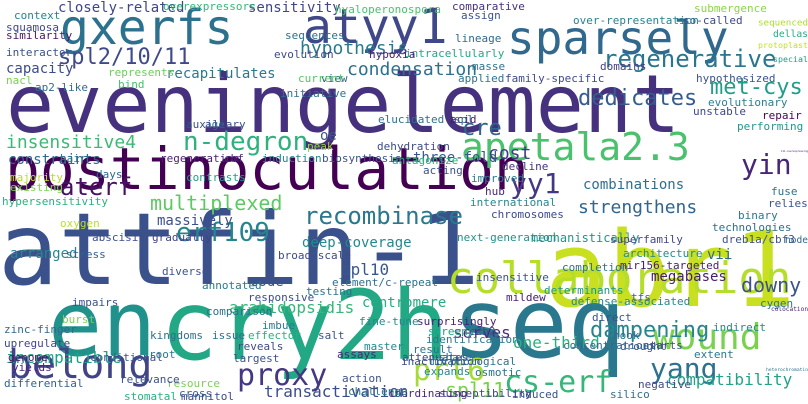 This screenshot has height=404, width=808. Describe the element at coordinates (336, 391) in the screenshot. I see `word: transactivation` at that location.